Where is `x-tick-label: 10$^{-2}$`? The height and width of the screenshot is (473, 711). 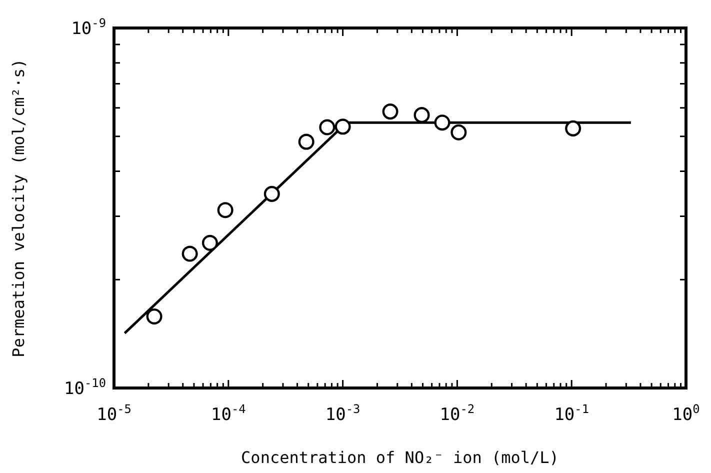 x-tick-label: 10$^{-2}$ is located at coordinates (457, 413).